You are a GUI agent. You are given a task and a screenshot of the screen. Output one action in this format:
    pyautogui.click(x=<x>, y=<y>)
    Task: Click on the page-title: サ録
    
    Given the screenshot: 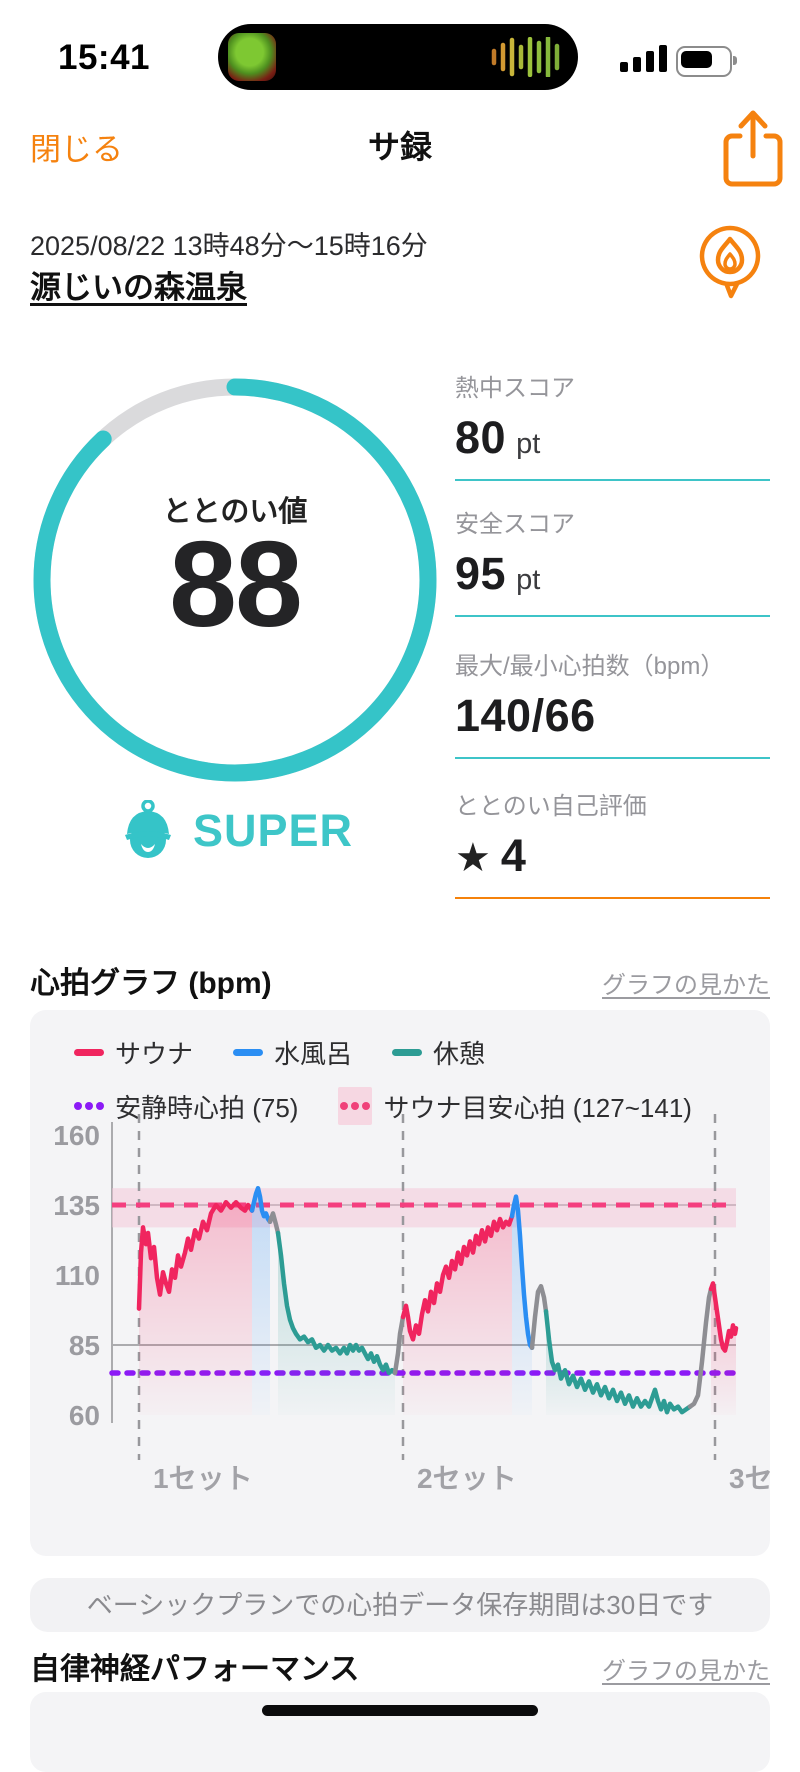 What is the action you would take?
    pyautogui.click(x=399, y=147)
    